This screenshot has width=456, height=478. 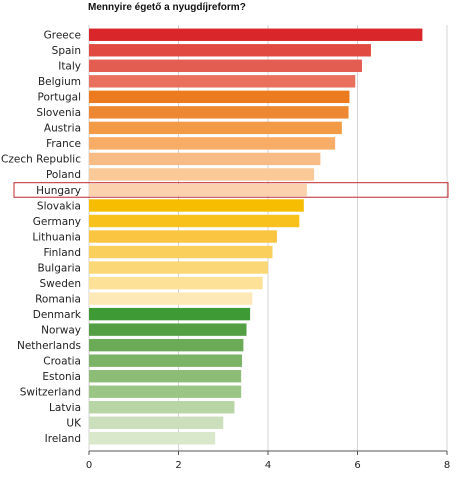 What do you see at coordinates (59, 206) in the screenshot?
I see `category-label: Slovakia` at bounding box center [59, 206].